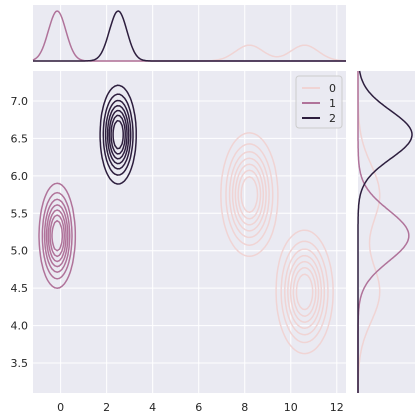  Describe the element at coordinates (332, 103) in the screenshot. I see `legend-label-1: 1` at that location.